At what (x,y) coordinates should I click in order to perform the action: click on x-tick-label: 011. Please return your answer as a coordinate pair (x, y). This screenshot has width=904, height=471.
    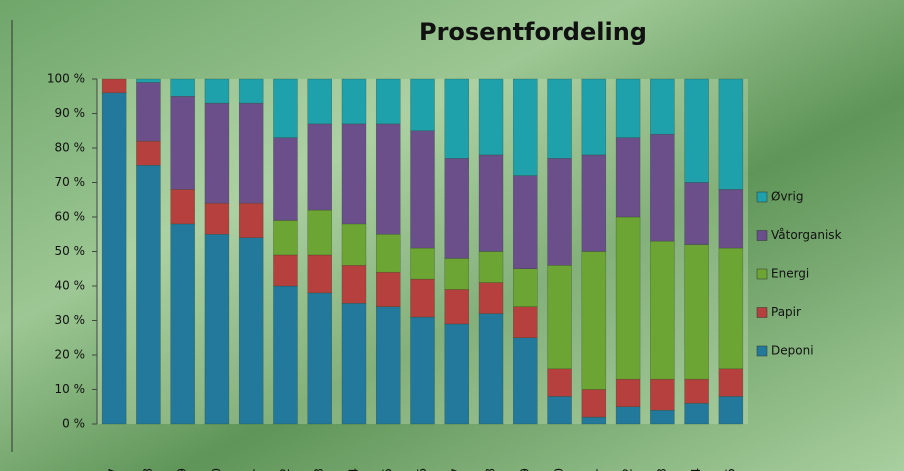
    Looking at the image, I should click on (593, 469).